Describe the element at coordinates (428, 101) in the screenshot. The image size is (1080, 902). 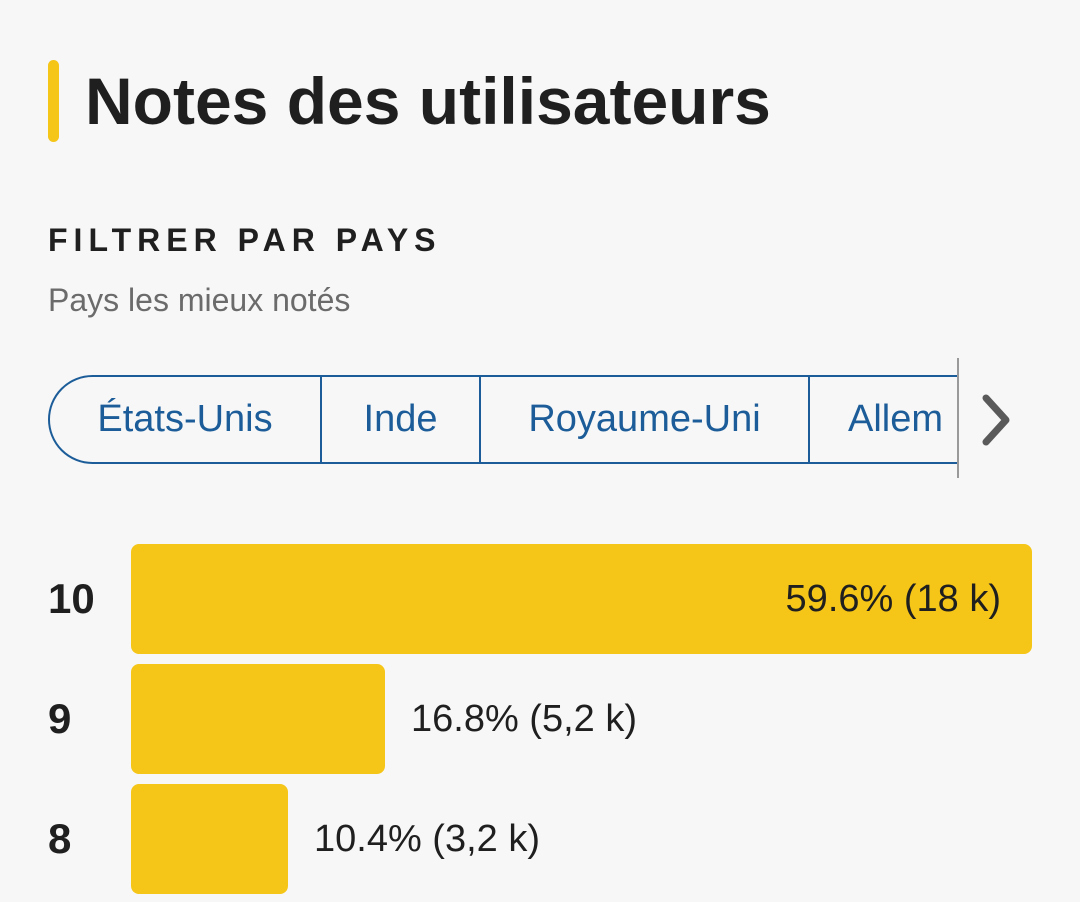
I see `section-title: Notes des utilisateurs` at that location.